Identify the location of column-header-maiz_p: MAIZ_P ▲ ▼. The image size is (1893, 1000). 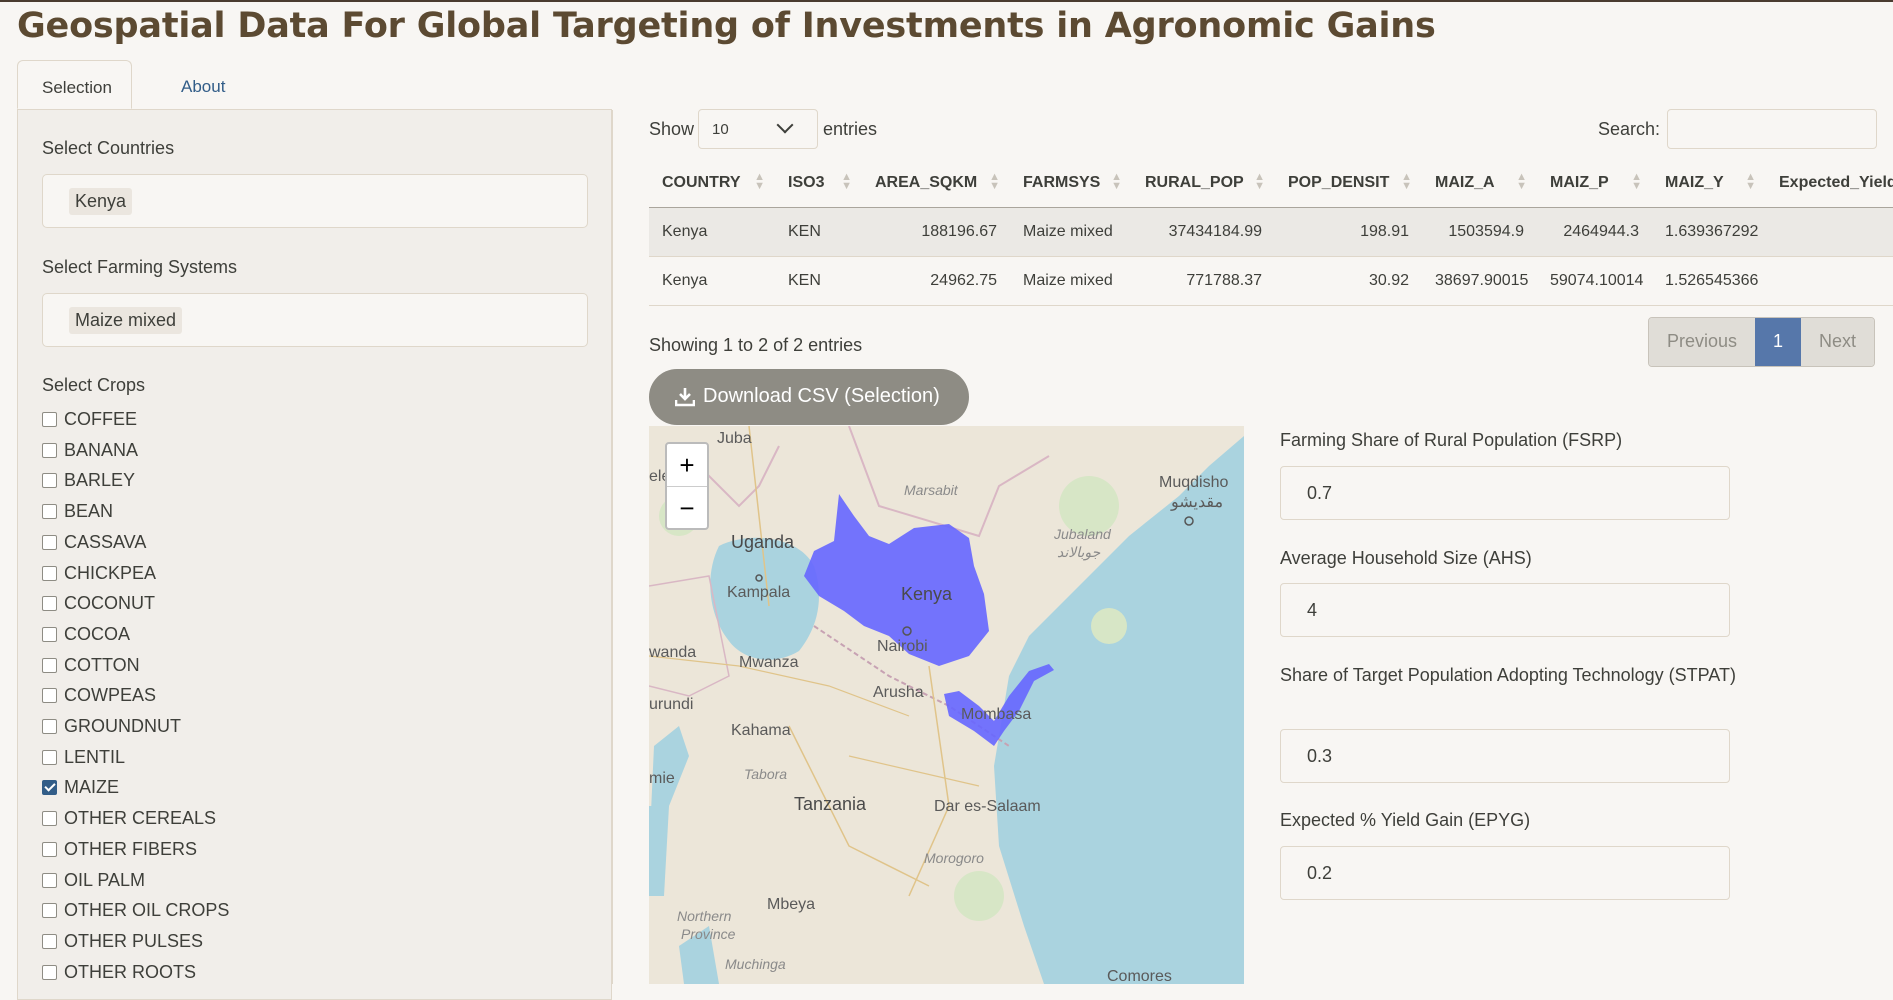
(1594, 183).